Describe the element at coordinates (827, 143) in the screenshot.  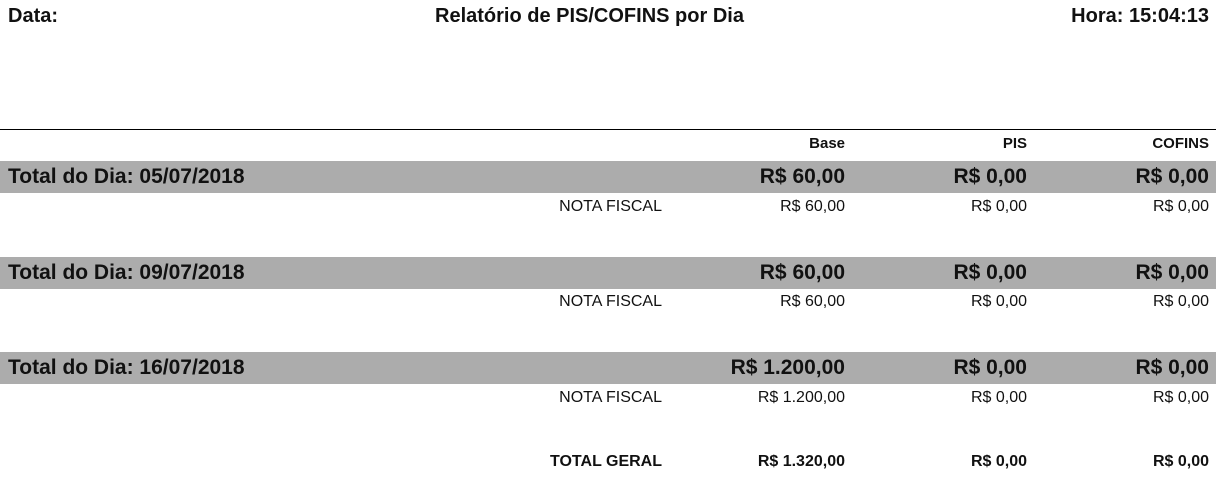
I see `column-header-base: Base` at that location.